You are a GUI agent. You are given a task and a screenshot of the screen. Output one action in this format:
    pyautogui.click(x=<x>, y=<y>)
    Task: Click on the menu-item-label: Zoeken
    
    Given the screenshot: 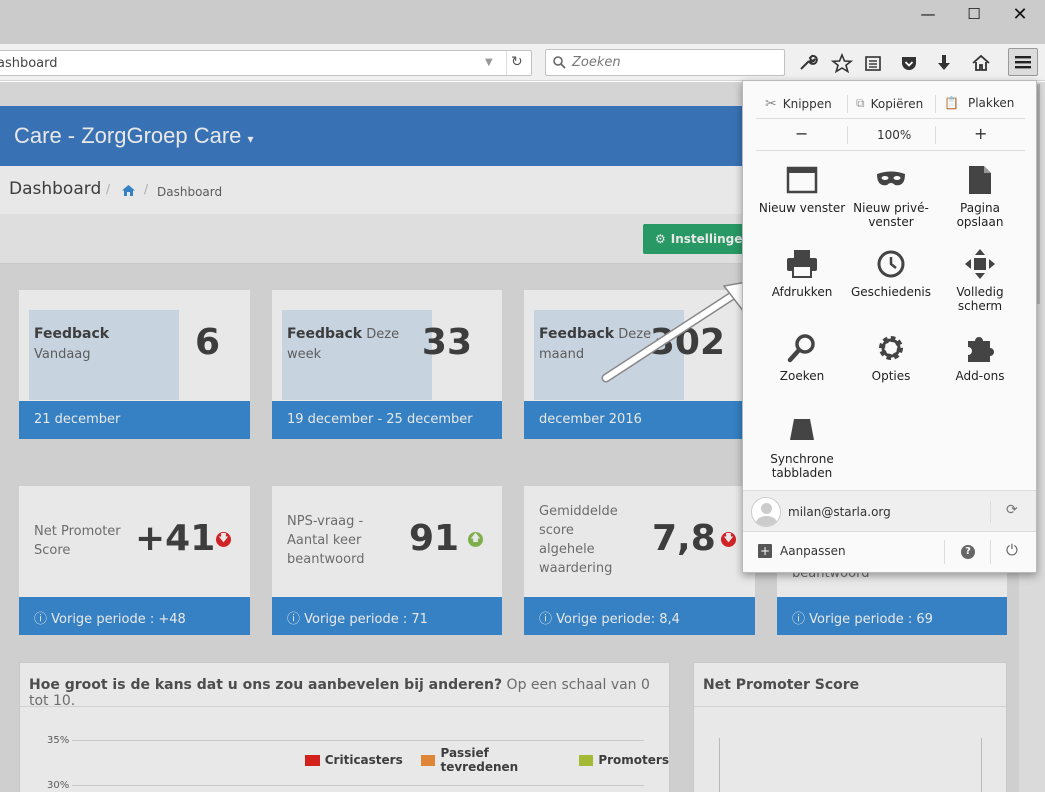 What is the action you would take?
    pyautogui.click(x=802, y=376)
    